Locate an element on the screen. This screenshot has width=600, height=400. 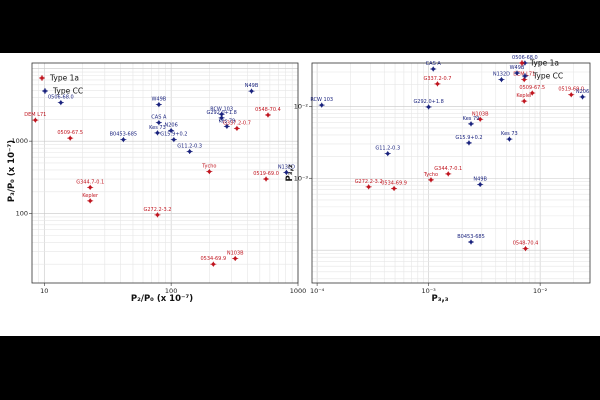
point-label: RCW 103 is located at coordinates (221, 109).